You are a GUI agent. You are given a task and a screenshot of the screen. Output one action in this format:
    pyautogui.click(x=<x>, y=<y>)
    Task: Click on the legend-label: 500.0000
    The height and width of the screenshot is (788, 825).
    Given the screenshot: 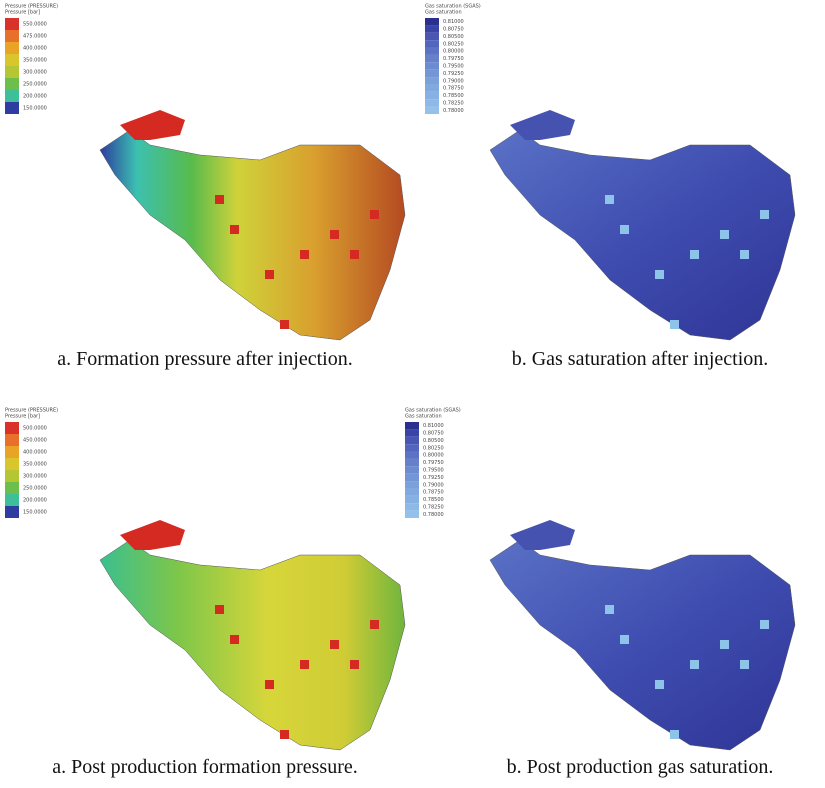 What is the action you would take?
    pyautogui.click(x=35, y=429)
    